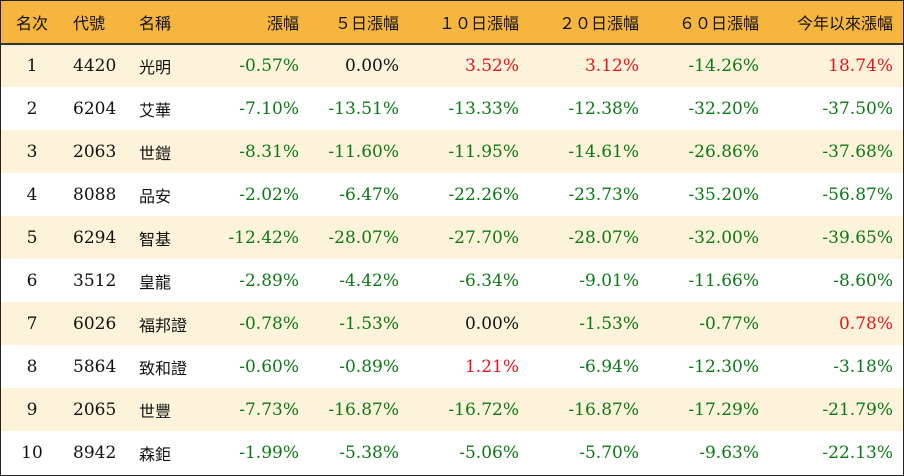  I want to click on change-20d-cell: -23.73%, so click(603, 194).